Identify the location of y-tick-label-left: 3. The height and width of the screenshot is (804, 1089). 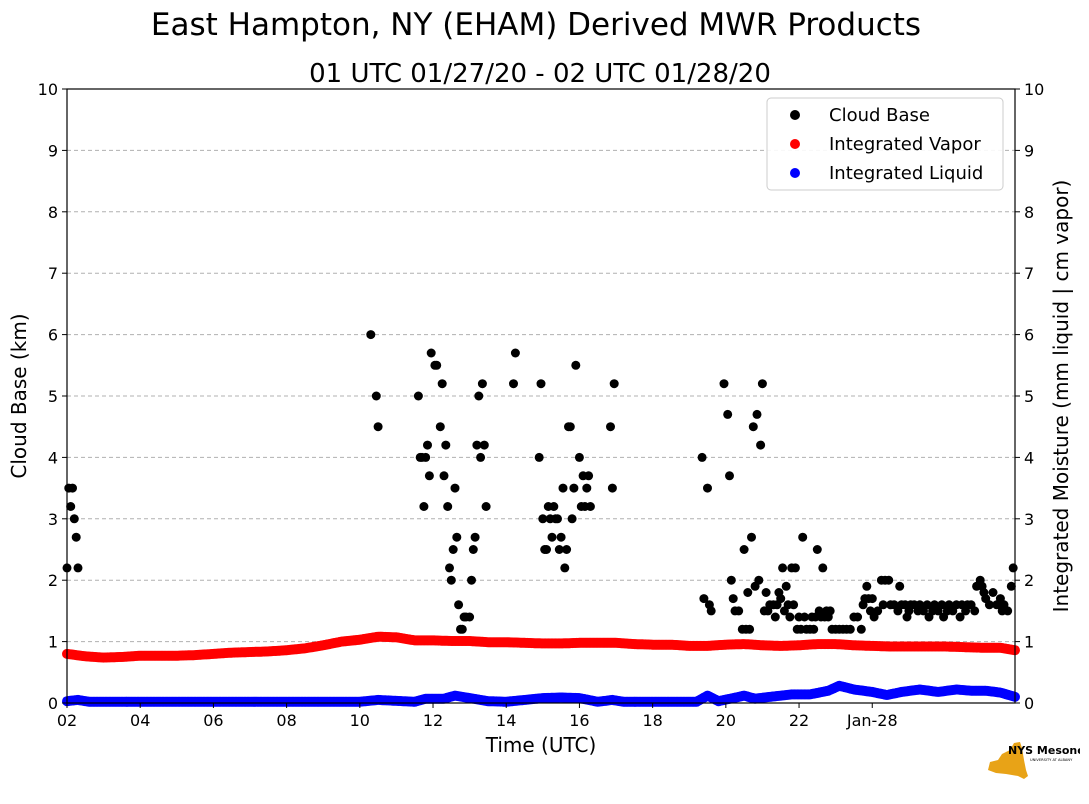
(53, 519).